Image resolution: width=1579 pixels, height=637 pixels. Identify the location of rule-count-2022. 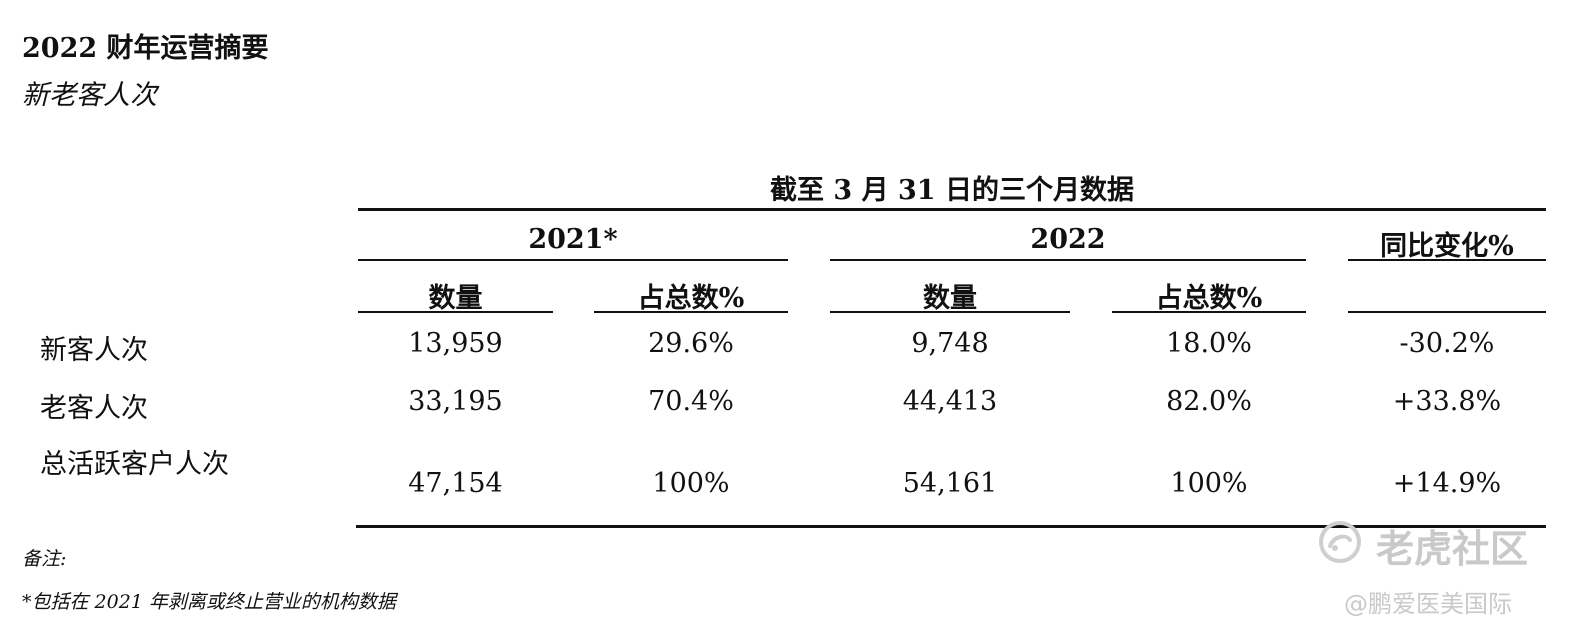
(950, 312).